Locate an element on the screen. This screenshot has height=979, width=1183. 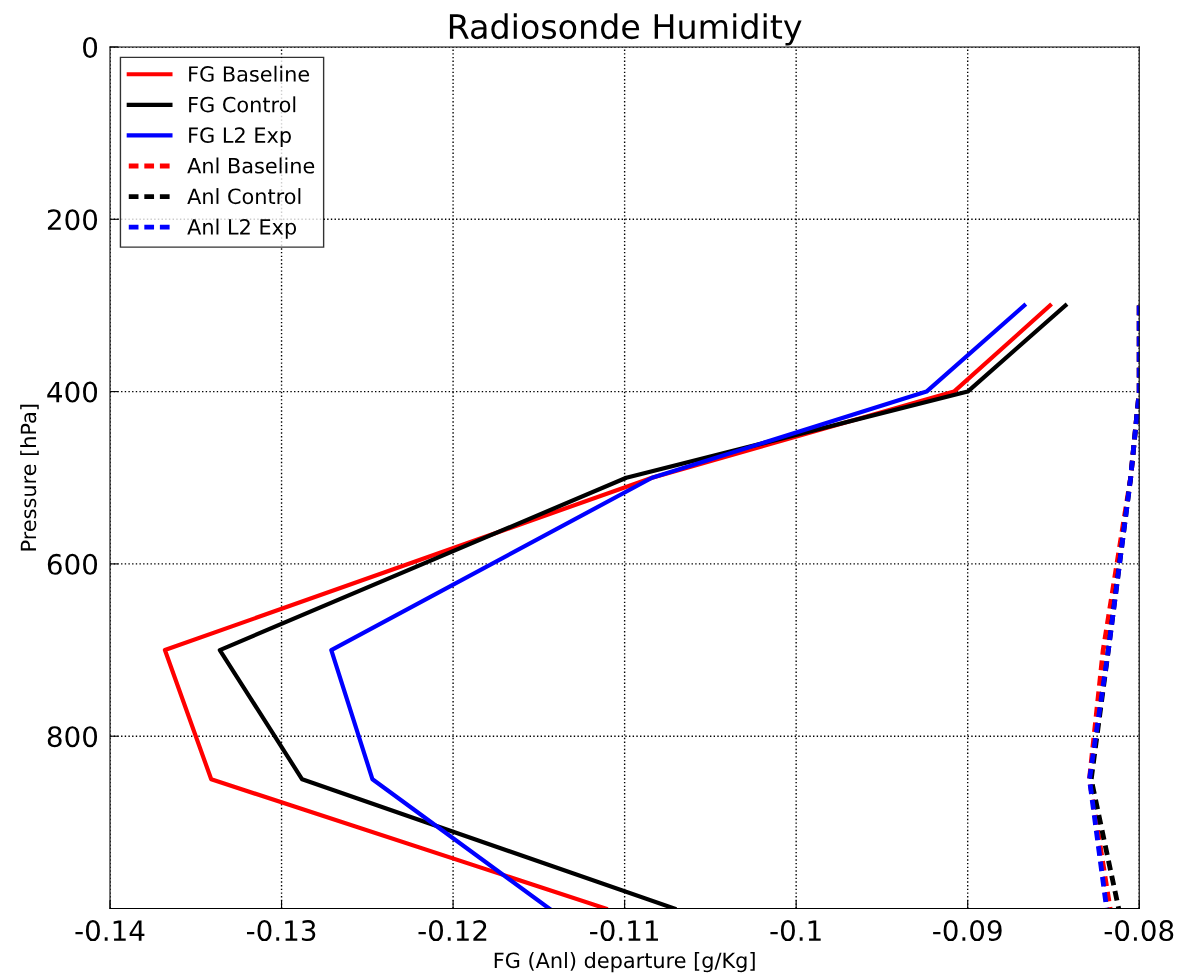
legend-label: FG L2 Exp is located at coordinates (240, 137).